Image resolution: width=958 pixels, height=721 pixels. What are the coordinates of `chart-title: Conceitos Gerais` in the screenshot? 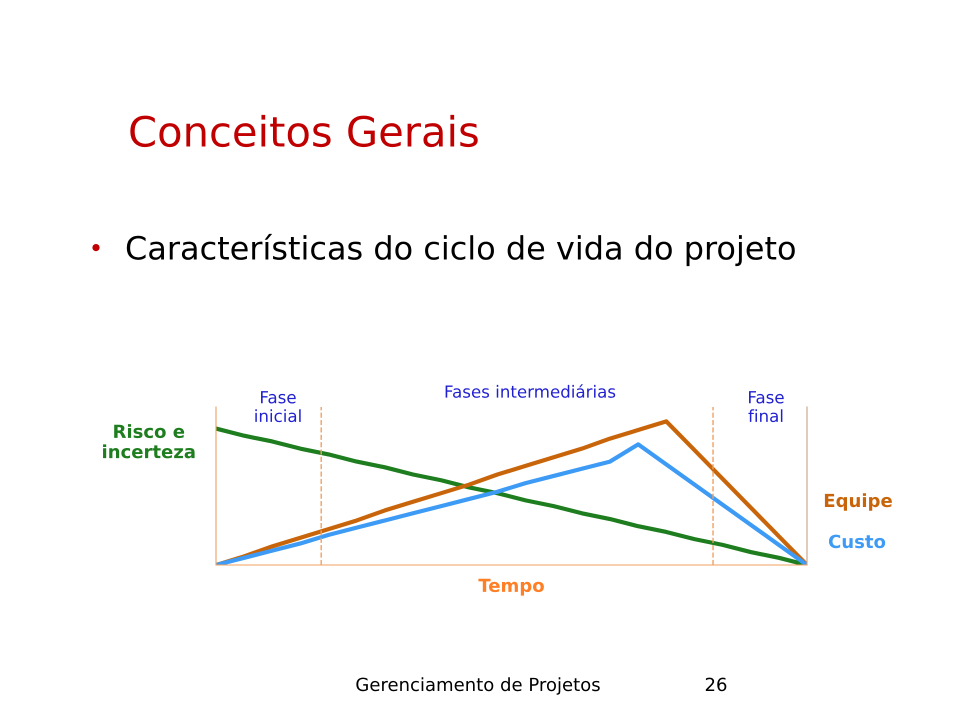 It's located at (304, 131).